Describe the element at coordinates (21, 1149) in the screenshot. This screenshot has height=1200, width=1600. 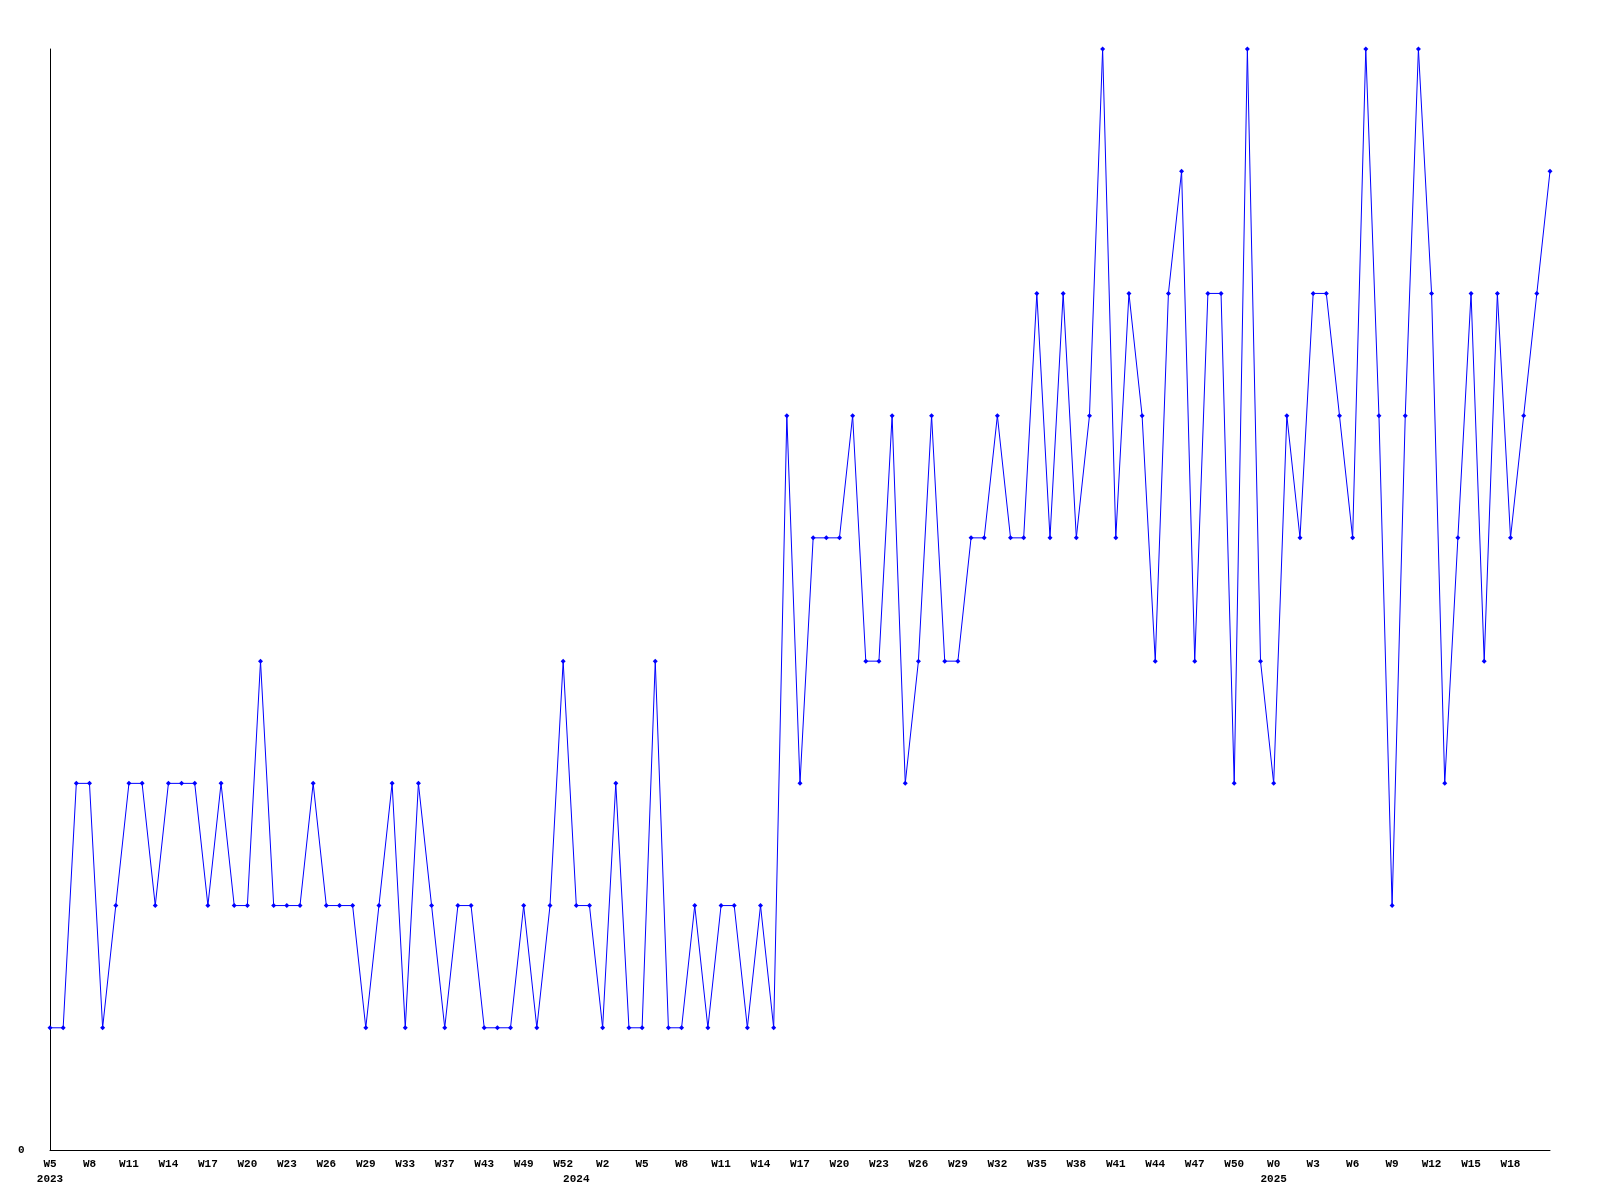
I see `text: 0` at that location.